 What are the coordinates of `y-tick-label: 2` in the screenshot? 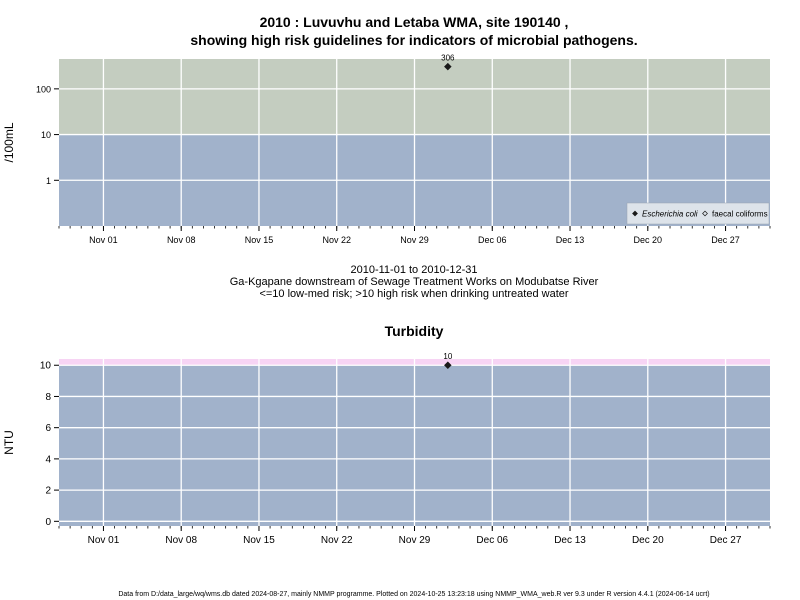 It's located at (48, 491).